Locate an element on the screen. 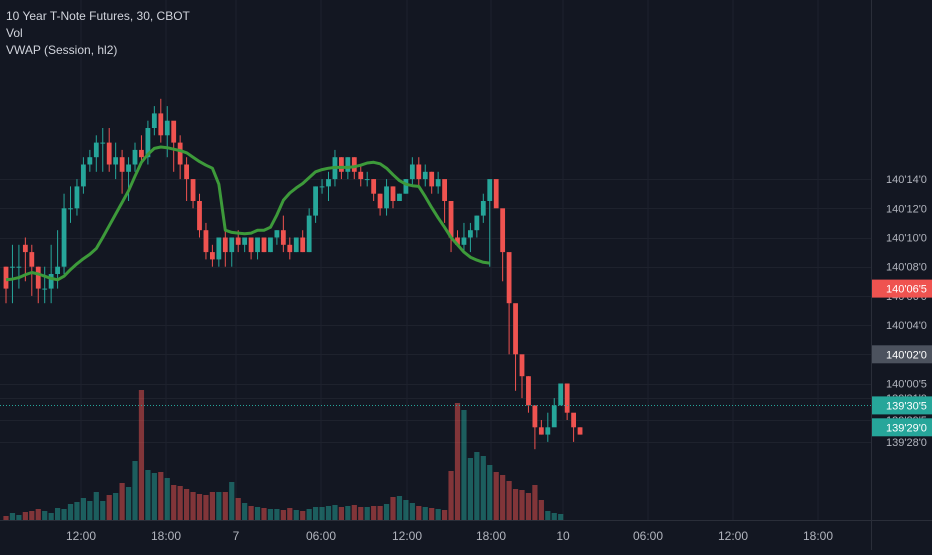 This screenshot has width=932, height=555. vwap-indicator-label: VWAP (Session, hl2) is located at coordinates (62, 50).